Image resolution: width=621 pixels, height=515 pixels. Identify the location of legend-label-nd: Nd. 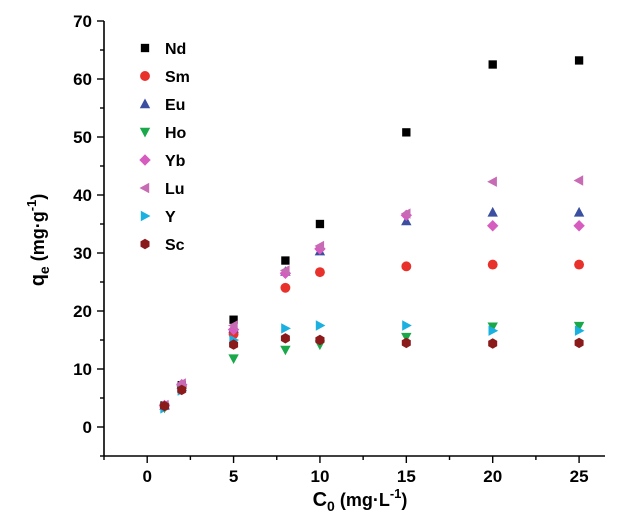
(175, 49).